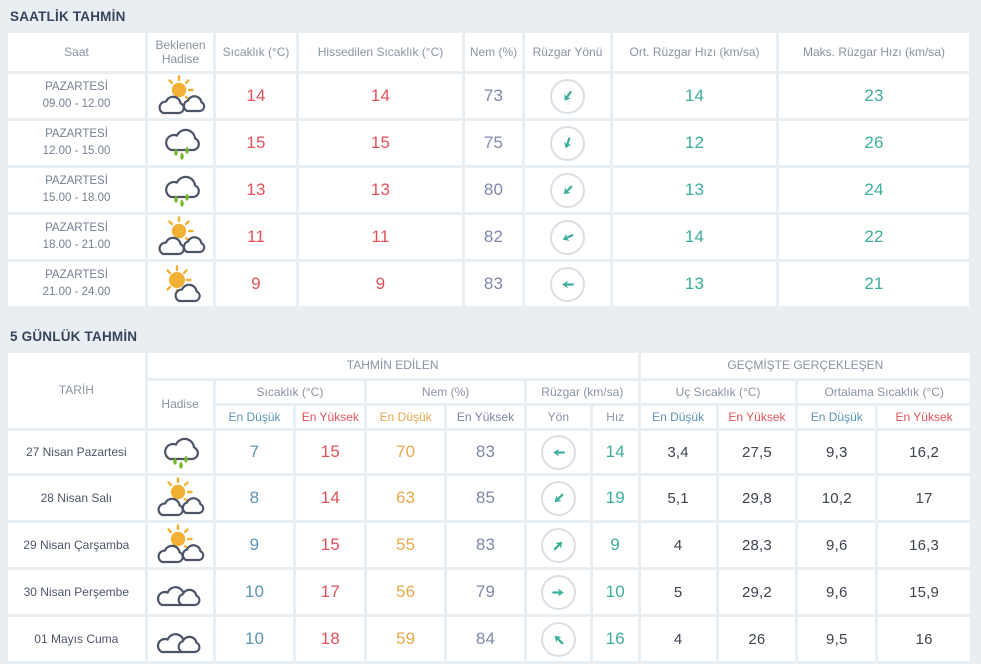  Describe the element at coordinates (76, 143) in the screenshot. I see `time-slot-cell: PAZARTESİ 12.00 - 15.00` at that location.